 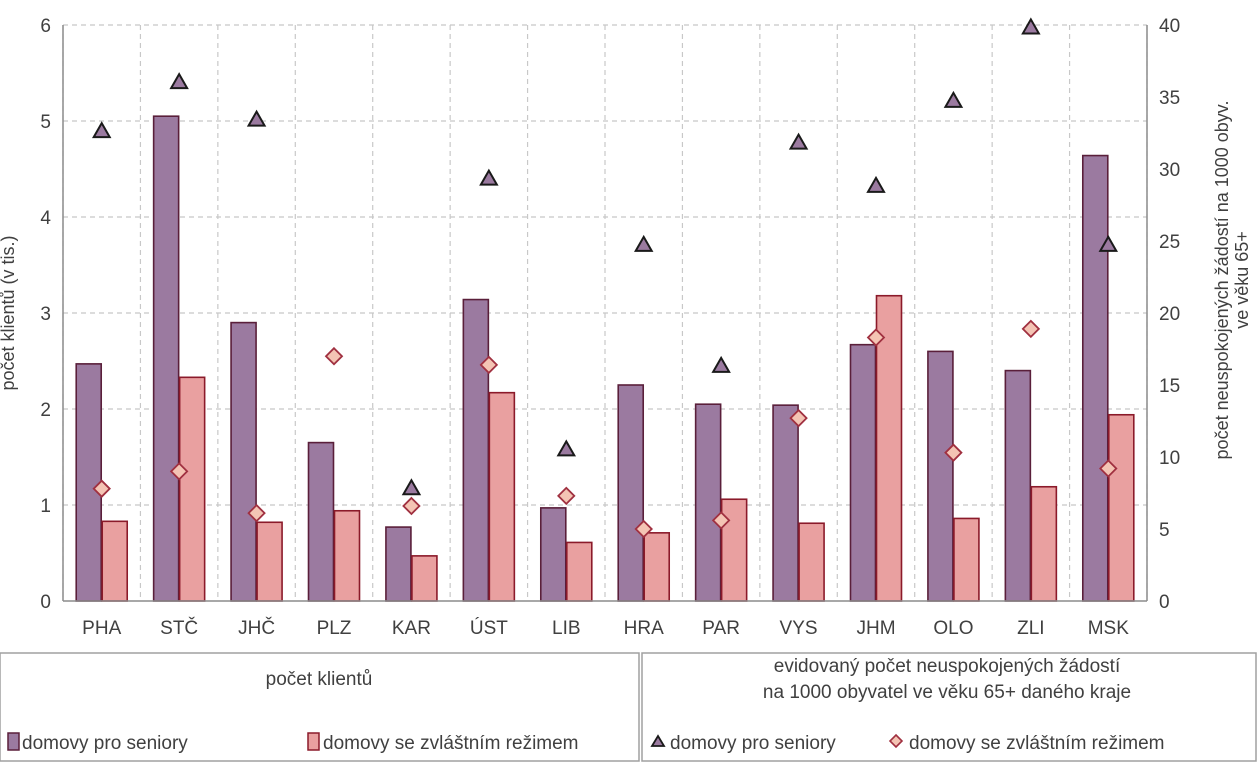 What do you see at coordinates (243, 461) in the screenshot?
I see `bar-seniors-JHČ` at bounding box center [243, 461].